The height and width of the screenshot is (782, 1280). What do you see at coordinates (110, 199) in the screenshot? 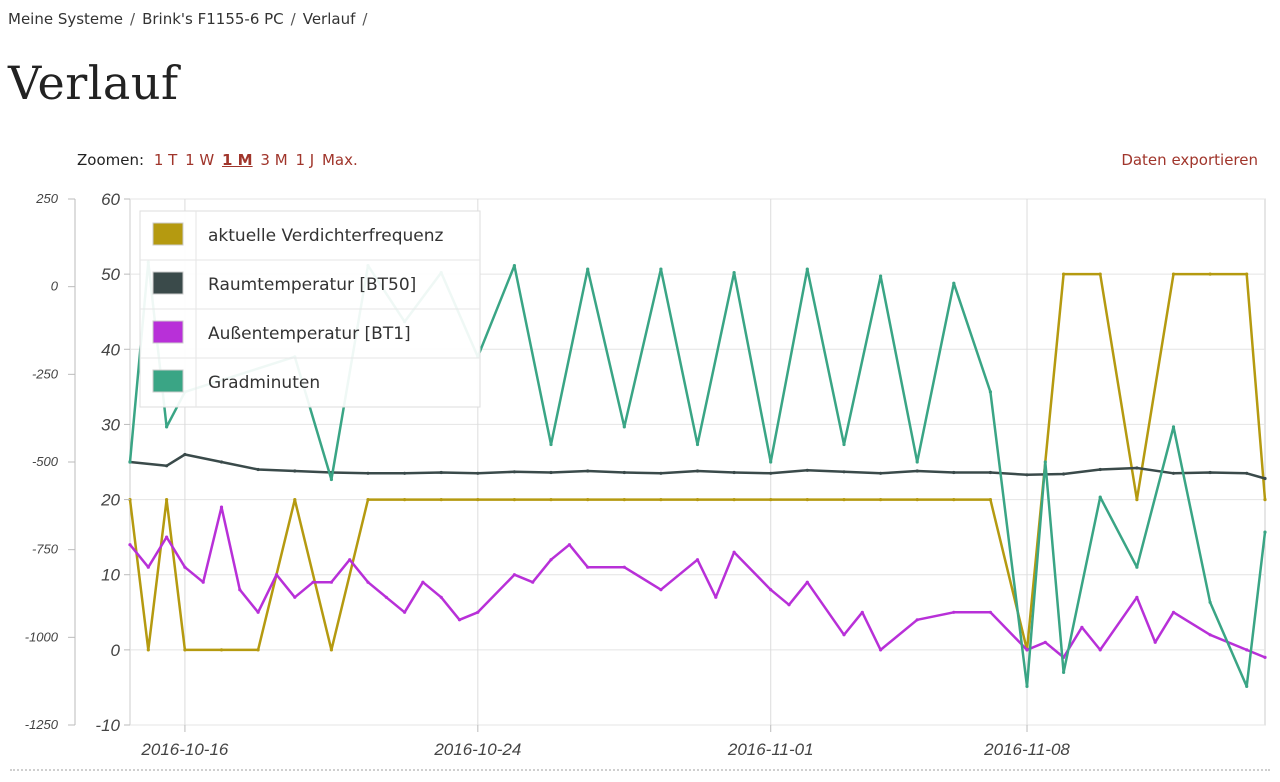
I see `right-axis-tick-label: 60` at bounding box center [110, 199].